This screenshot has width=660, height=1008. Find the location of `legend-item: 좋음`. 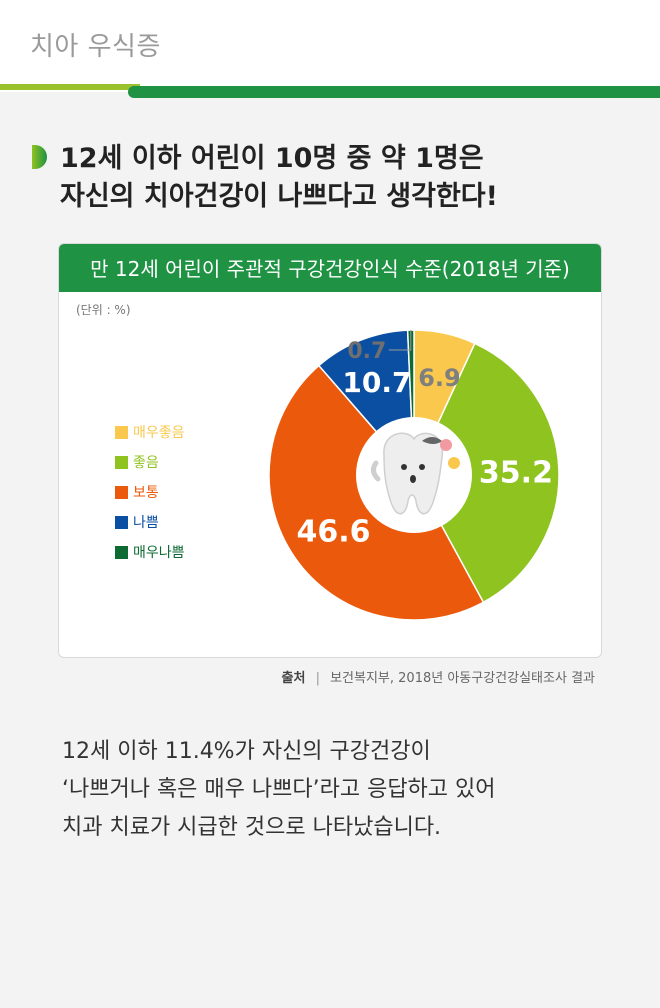

legend-item: 좋음 is located at coordinates (150, 462).